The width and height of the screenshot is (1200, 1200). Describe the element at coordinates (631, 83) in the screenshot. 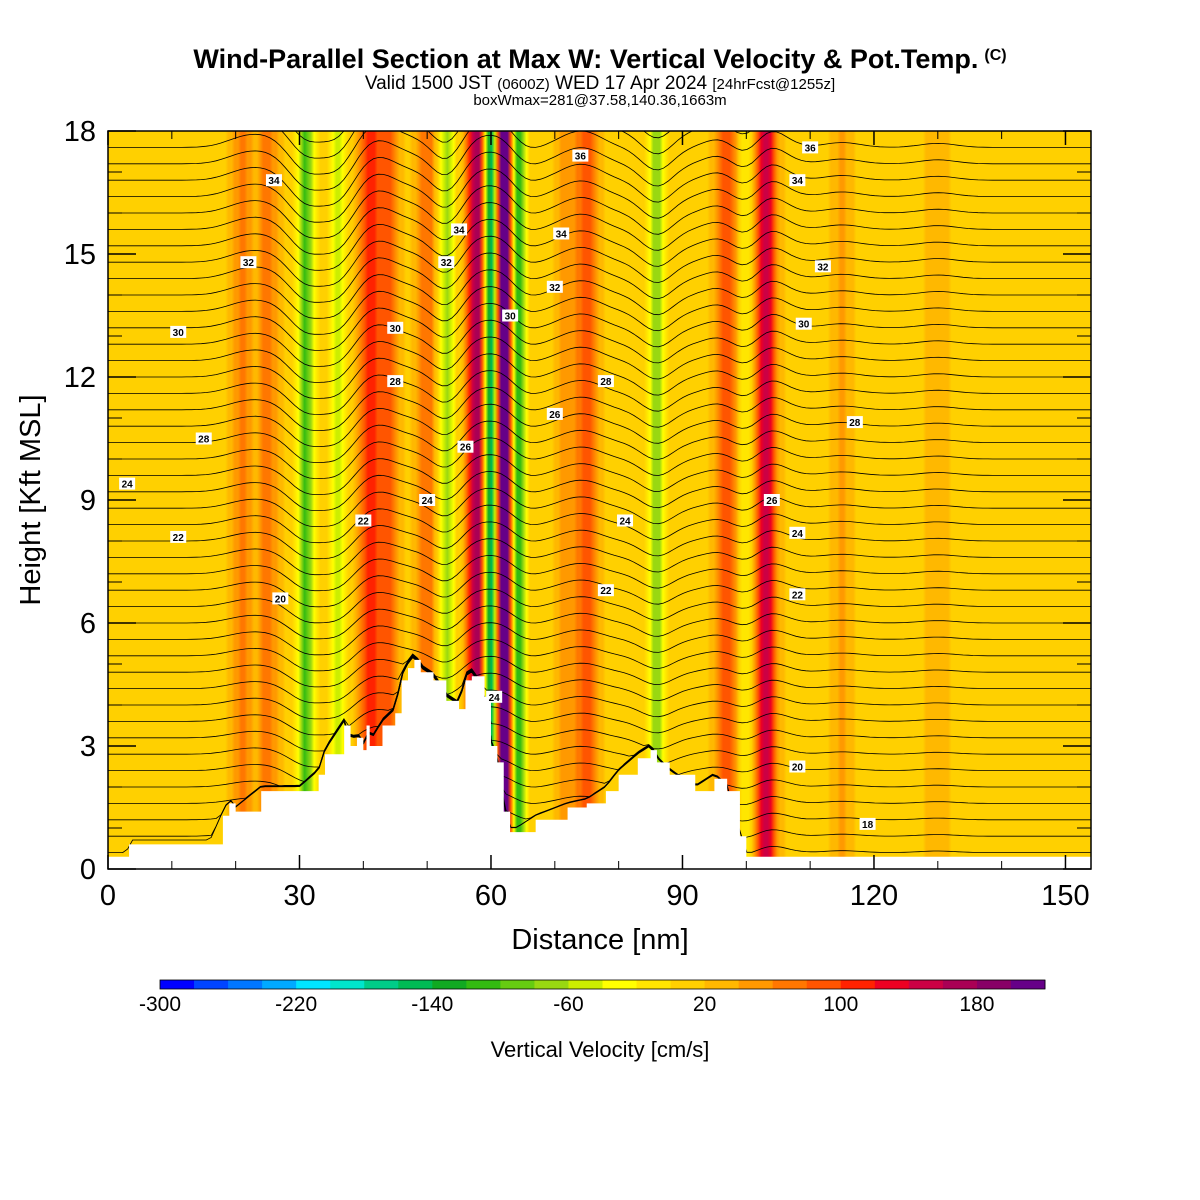

I see `valid-date: WED 17 Apr 2024` at that location.